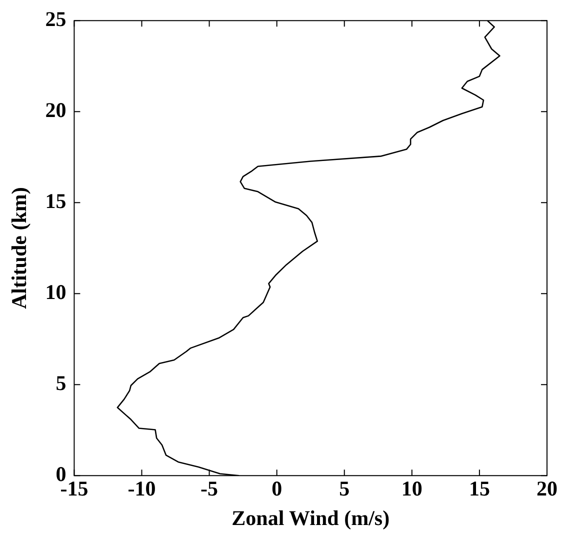  I want to click on x-tick-label: 5, so click(344, 488).